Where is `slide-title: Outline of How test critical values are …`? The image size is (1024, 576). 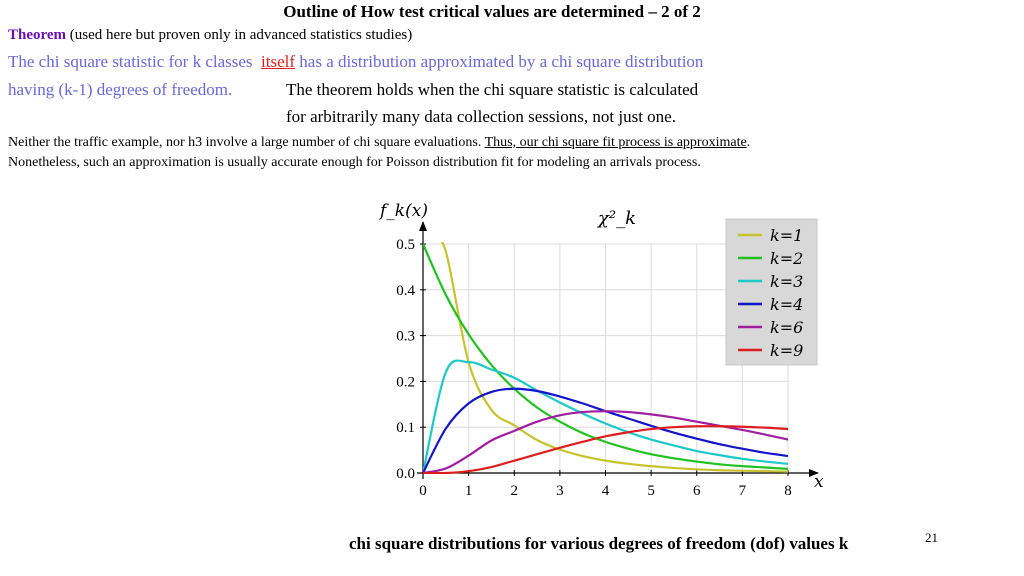
slide-title: Outline of How test critical values are … is located at coordinates (492, 11).